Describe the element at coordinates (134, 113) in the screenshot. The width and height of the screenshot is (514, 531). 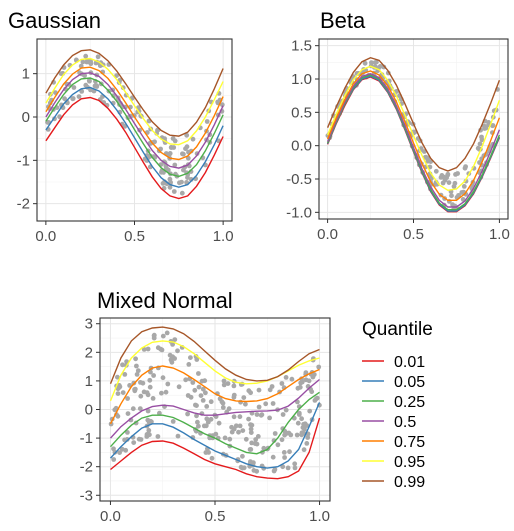
I see `quantile-curve-0.75` at that location.